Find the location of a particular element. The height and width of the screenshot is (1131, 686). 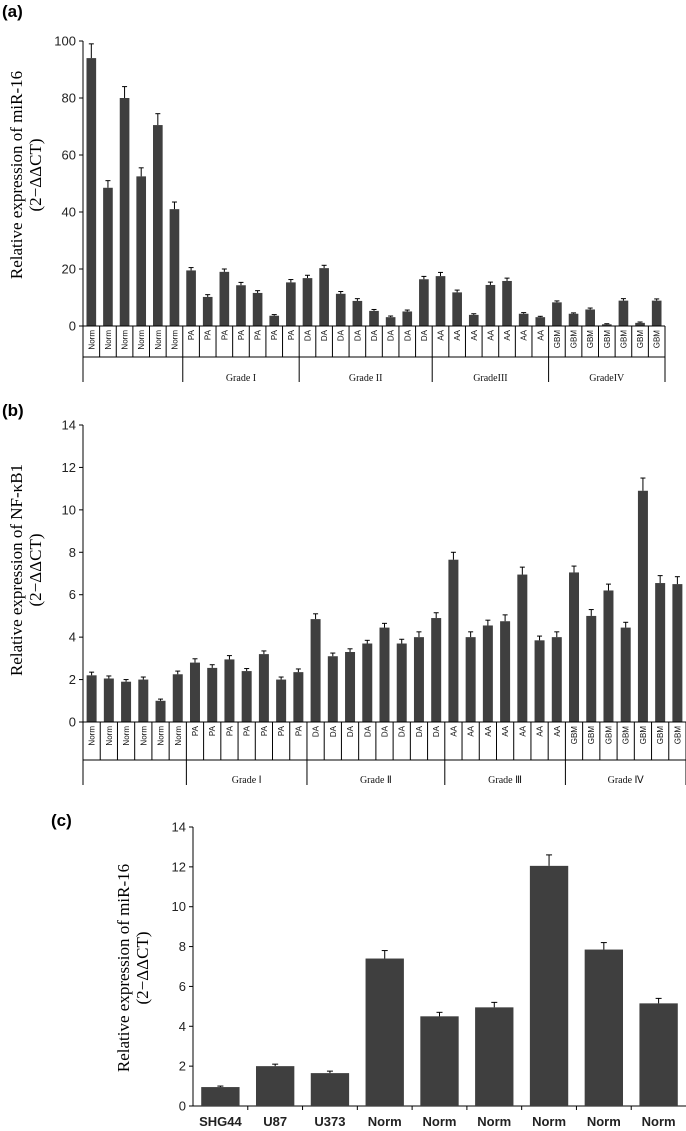

y-tick-label: 60 is located at coordinates (69, 155).